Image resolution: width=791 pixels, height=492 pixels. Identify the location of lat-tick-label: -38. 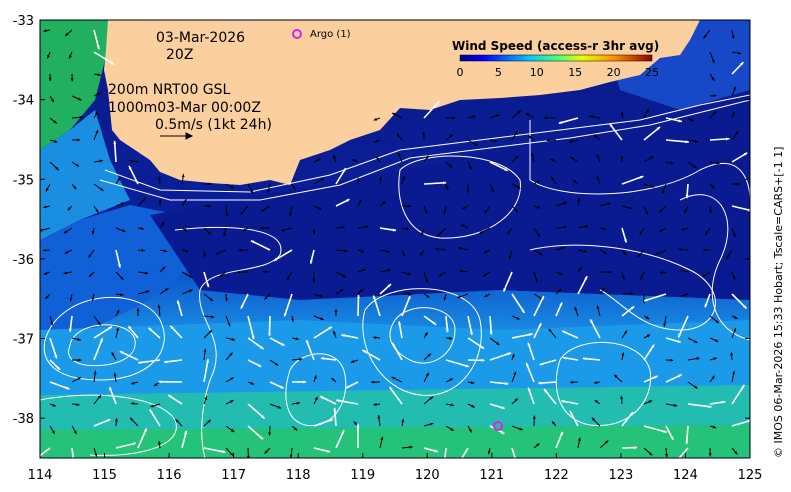
(23, 419).